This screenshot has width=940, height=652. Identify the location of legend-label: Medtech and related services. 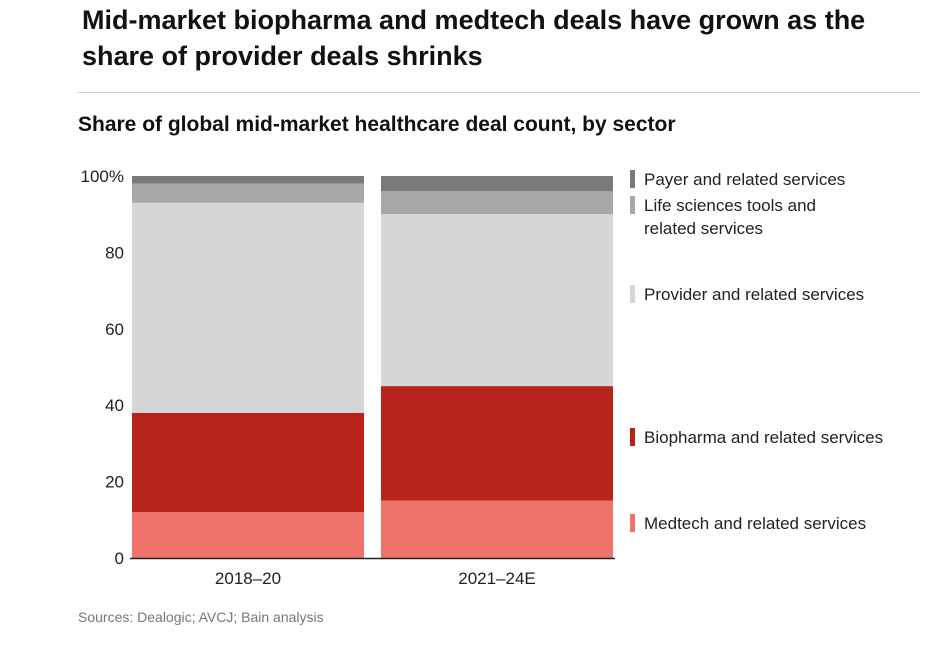
(755, 523).